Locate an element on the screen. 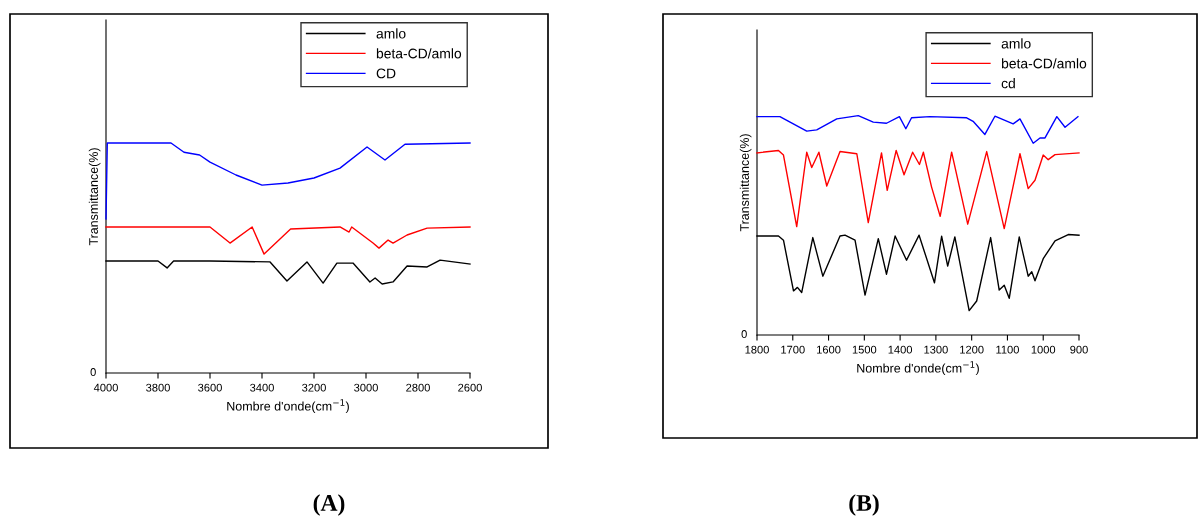 This screenshot has height=523, width=1199. x-tick-label: 1600 is located at coordinates (829, 349).